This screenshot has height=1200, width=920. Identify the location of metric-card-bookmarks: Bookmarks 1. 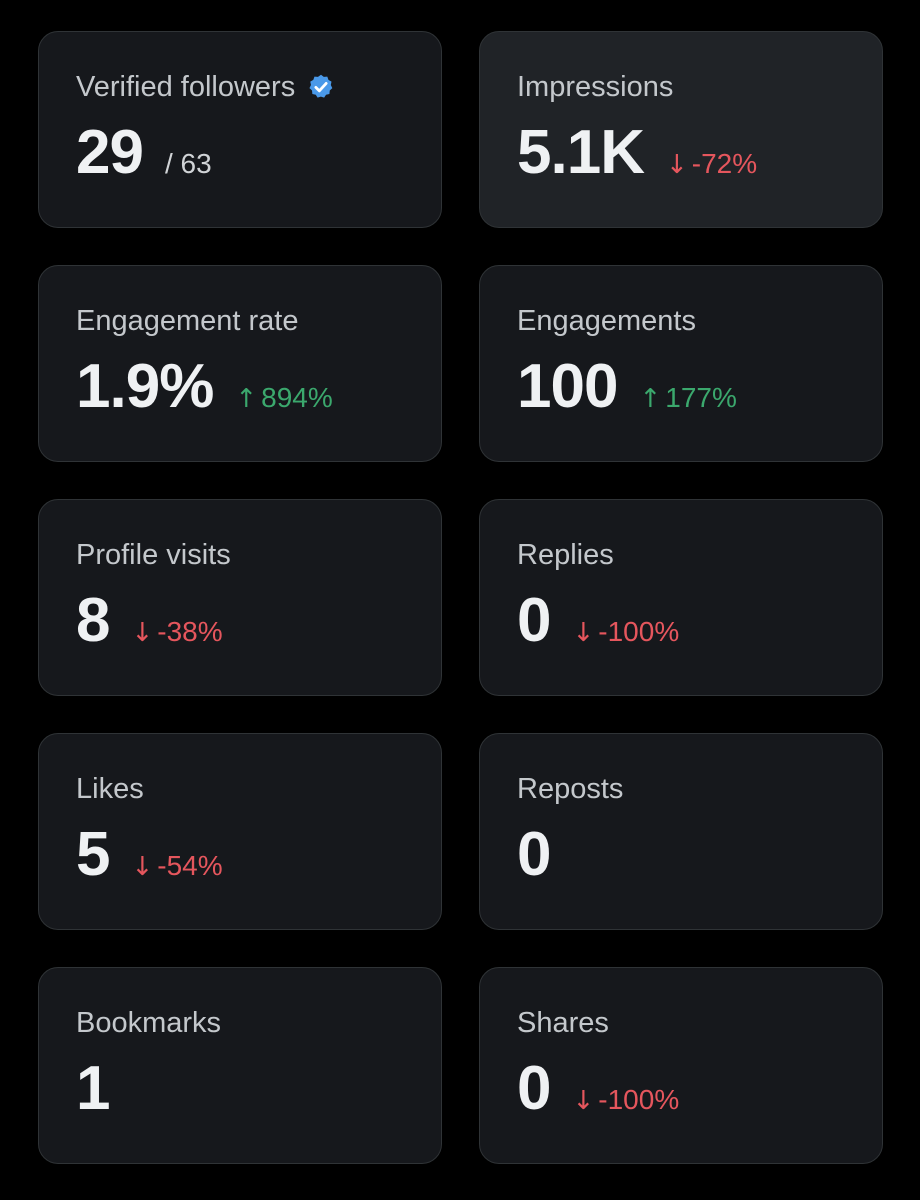
(240, 1065).